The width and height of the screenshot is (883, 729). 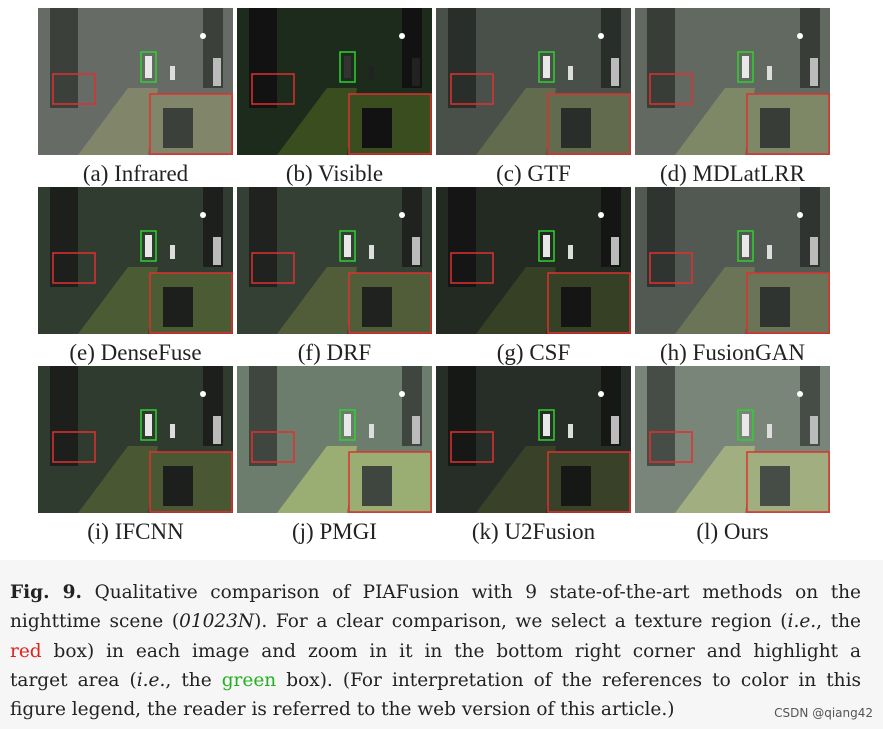 What do you see at coordinates (732, 97) in the screenshot?
I see `panel: (d) MDLatLRR` at bounding box center [732, 97].